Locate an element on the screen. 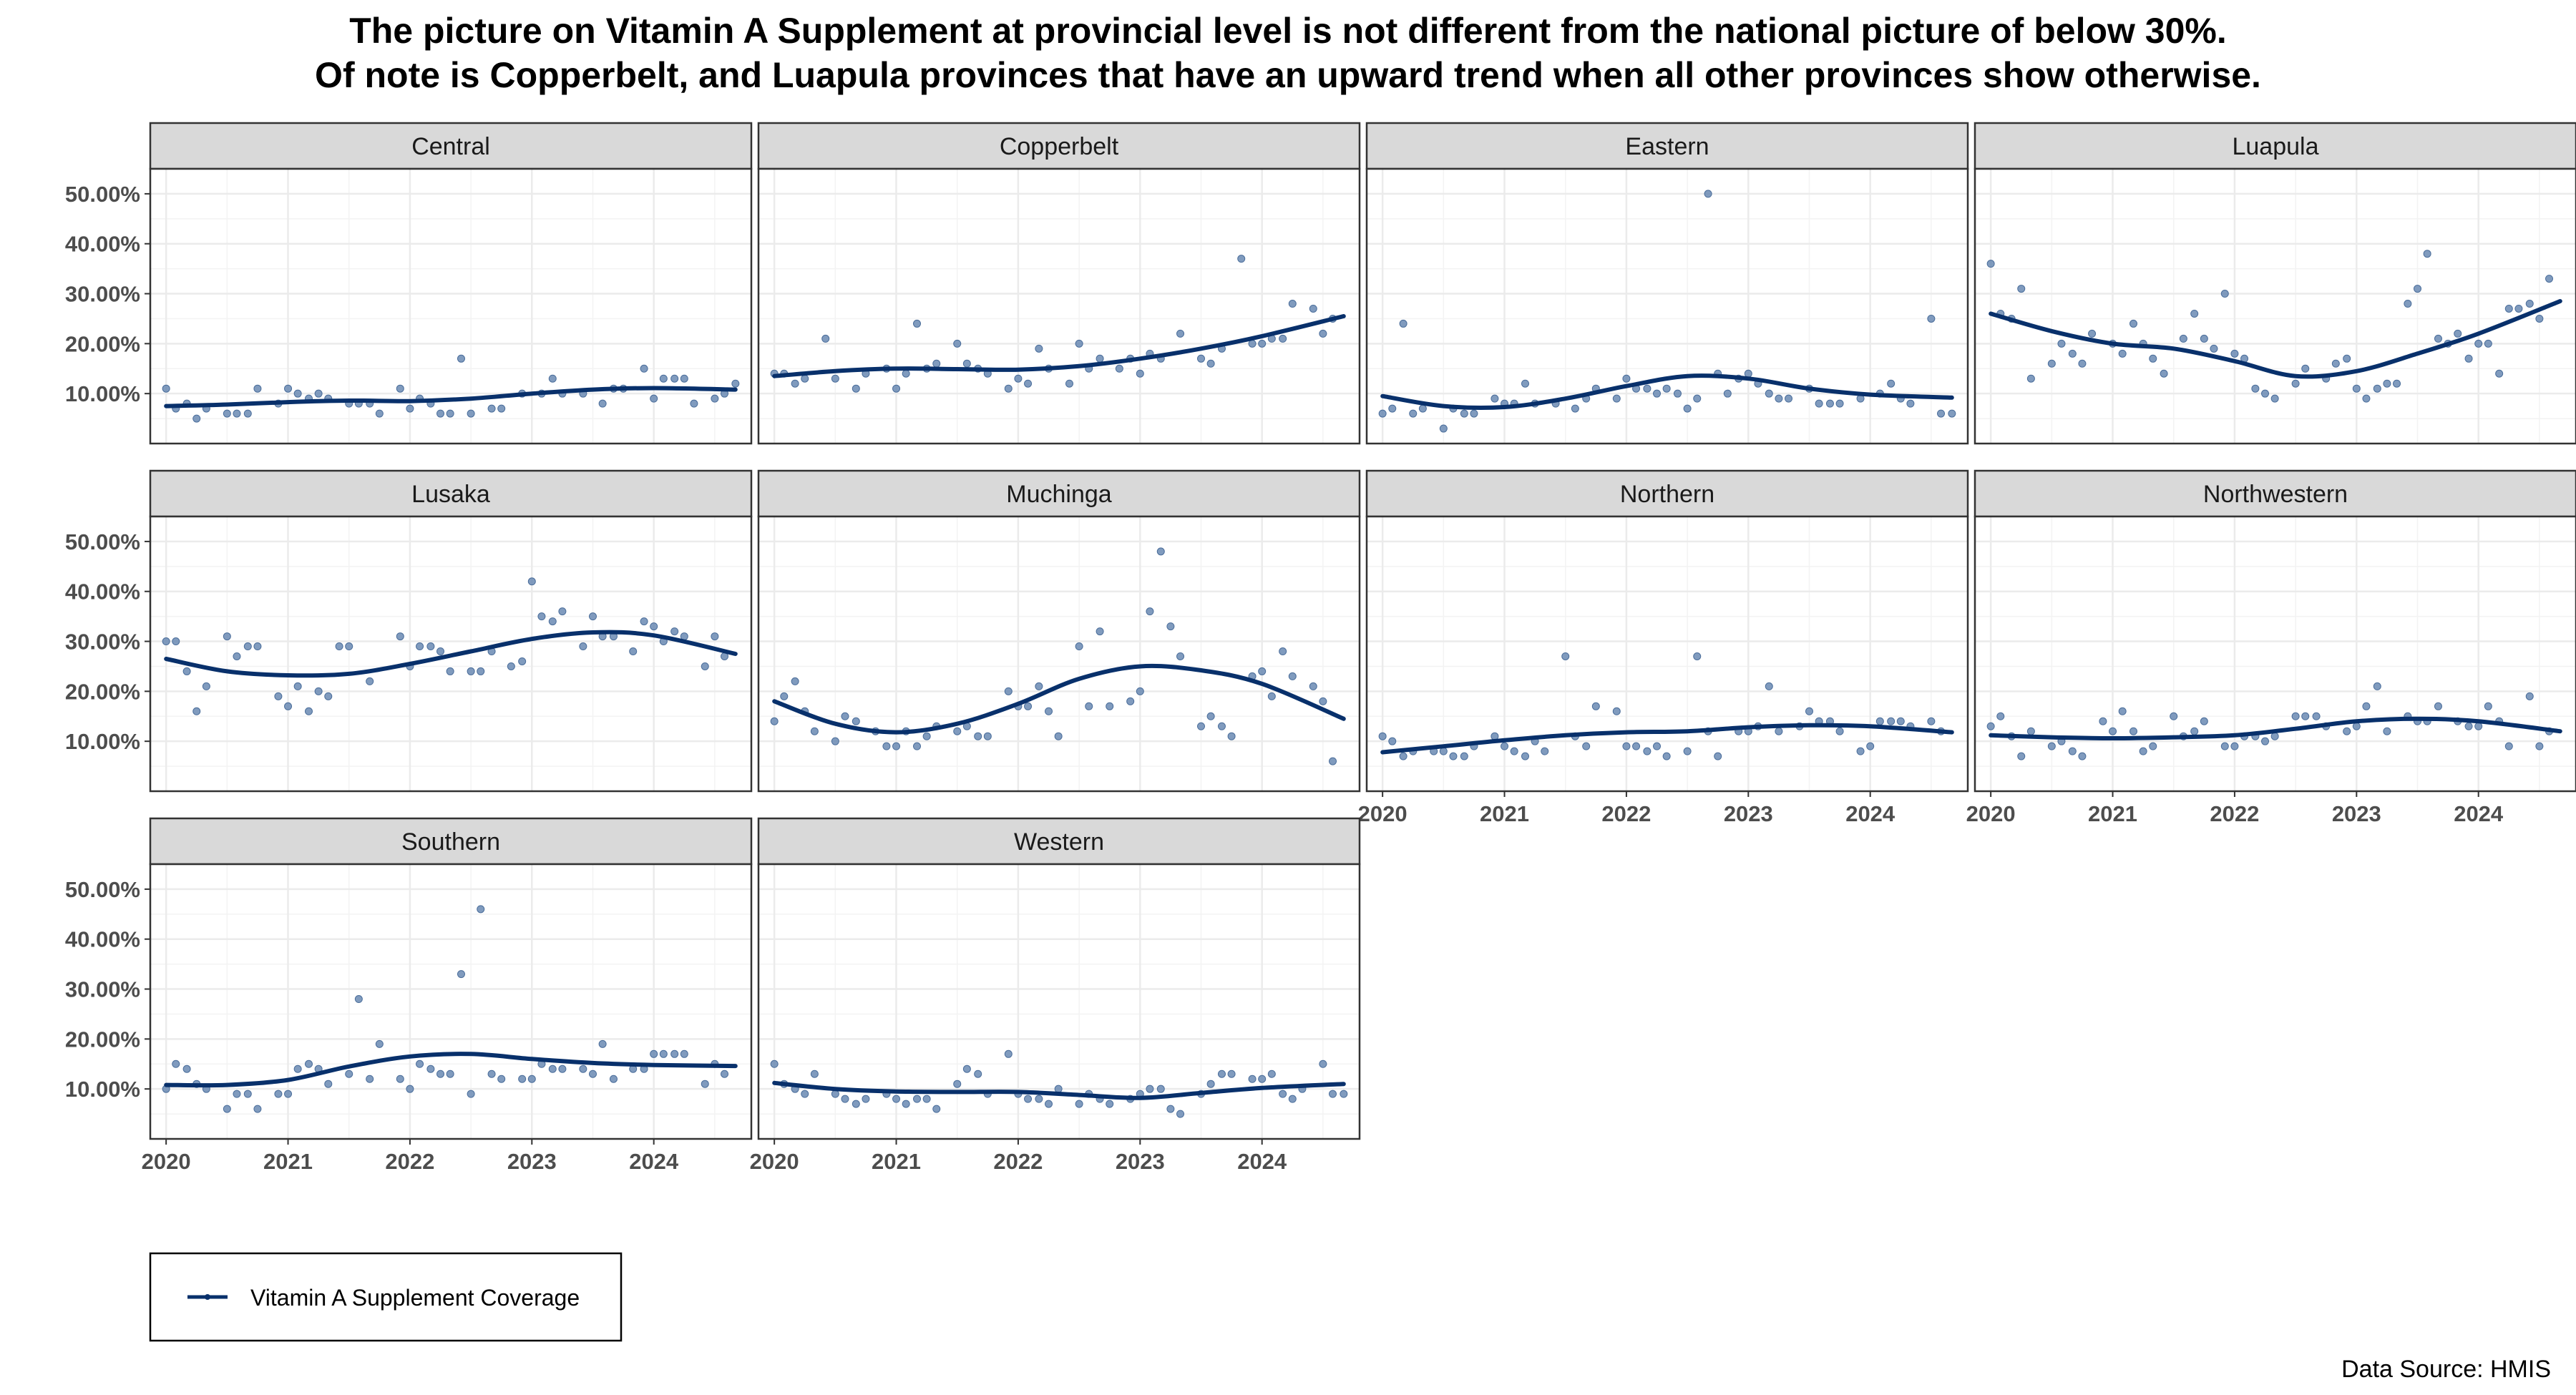 The image size is (2576, 1395). y-tick-label: 40.00% is located at coordinates (102, 591).